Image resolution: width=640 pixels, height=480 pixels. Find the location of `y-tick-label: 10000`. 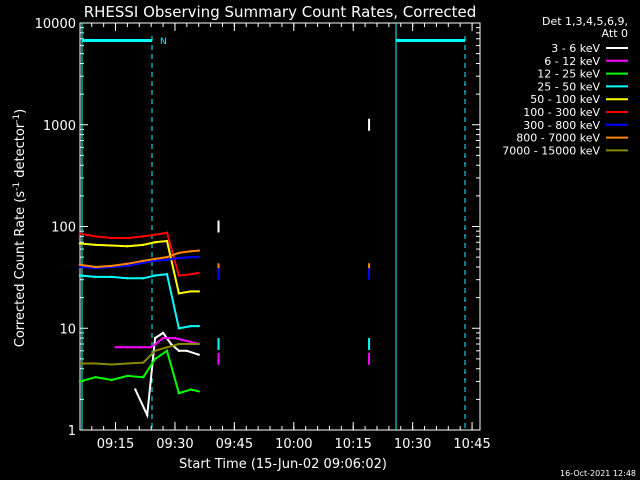

y-tick-label: 10000 is located at coordinates (55, 24).